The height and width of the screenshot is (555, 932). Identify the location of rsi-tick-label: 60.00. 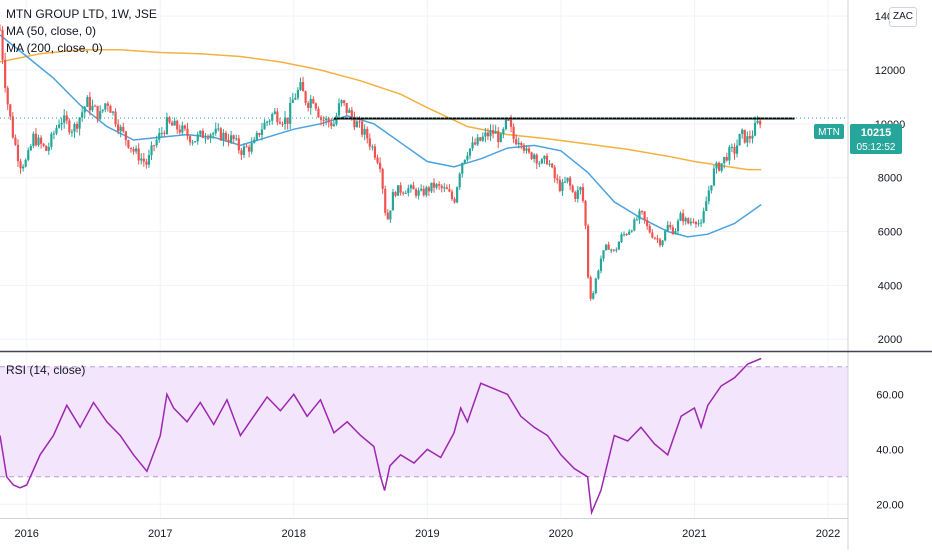
(890, 395).